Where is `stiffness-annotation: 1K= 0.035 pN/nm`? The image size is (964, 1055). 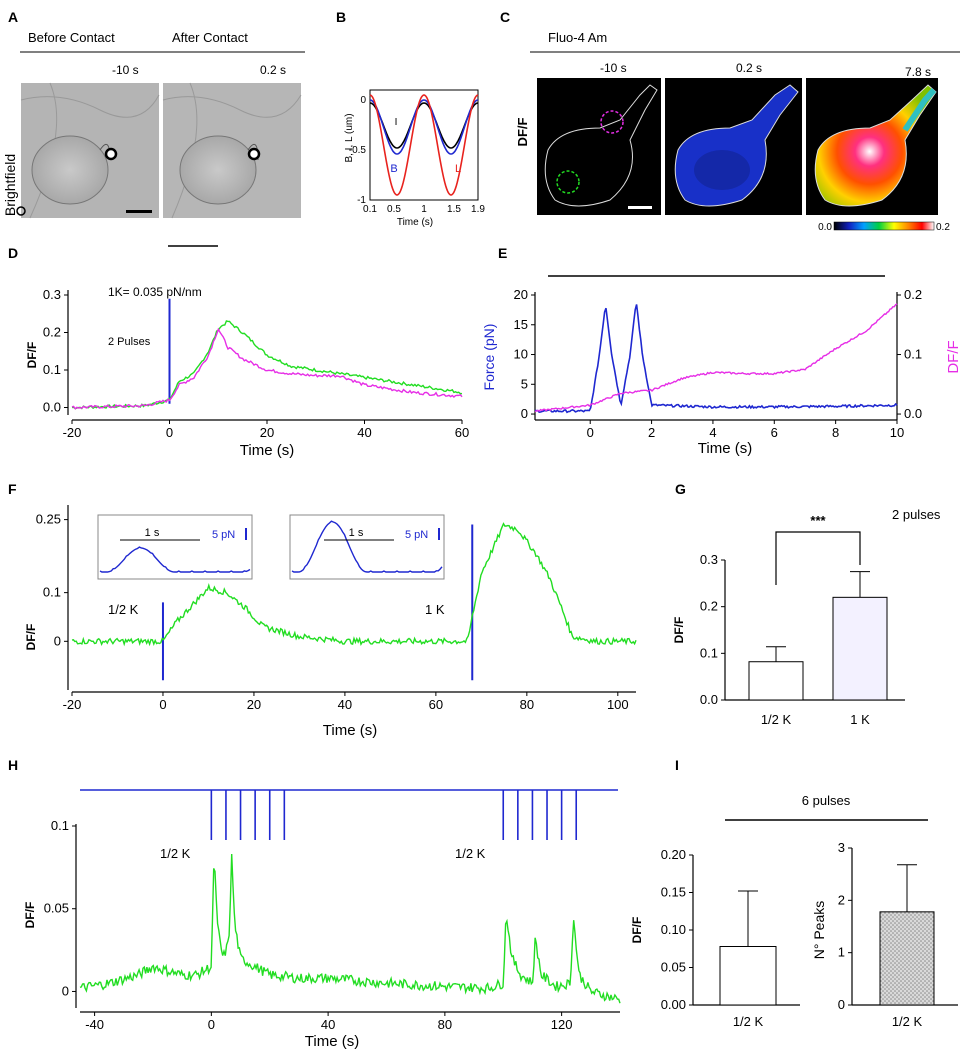
stiffness-annotation: 1K= 0.035 pN/nm is located at coordinates (155, 292).